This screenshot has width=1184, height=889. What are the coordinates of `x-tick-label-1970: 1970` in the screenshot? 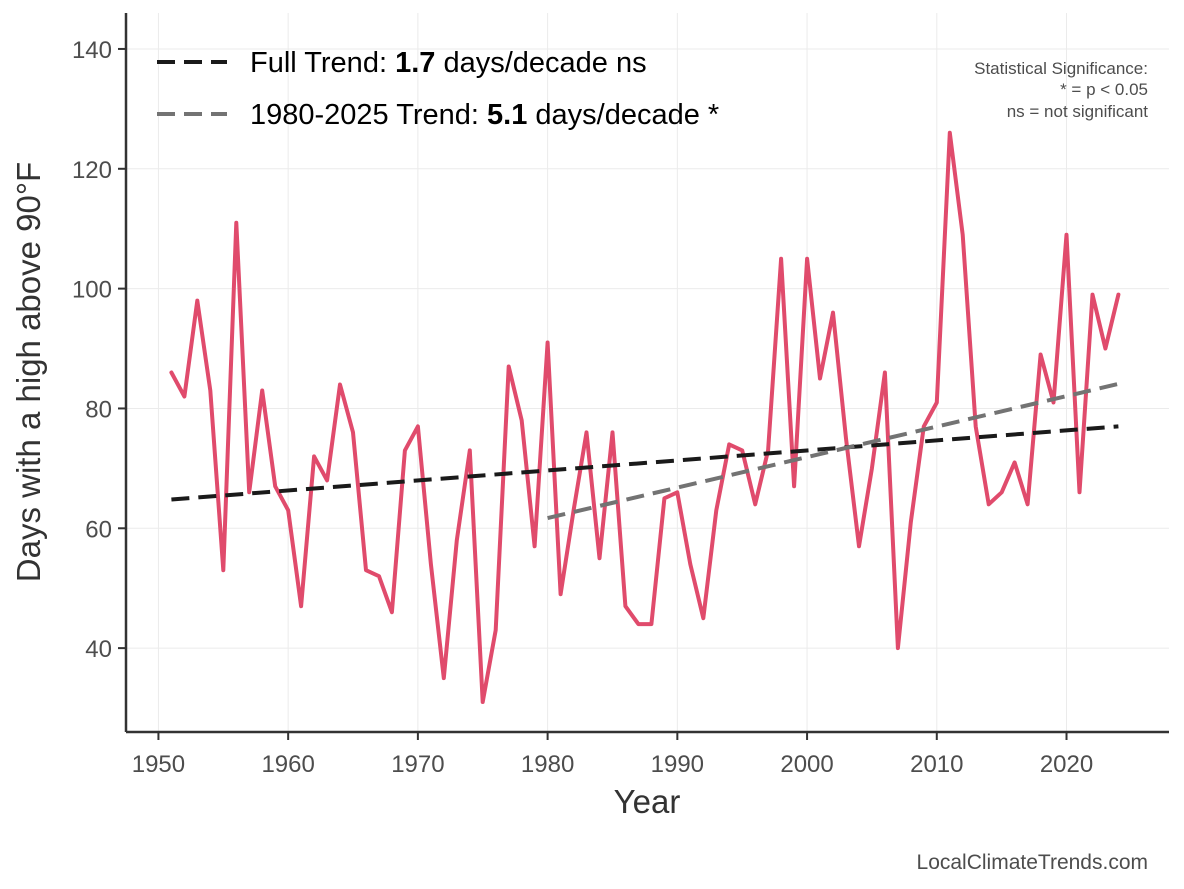 It's located at (417, 764).